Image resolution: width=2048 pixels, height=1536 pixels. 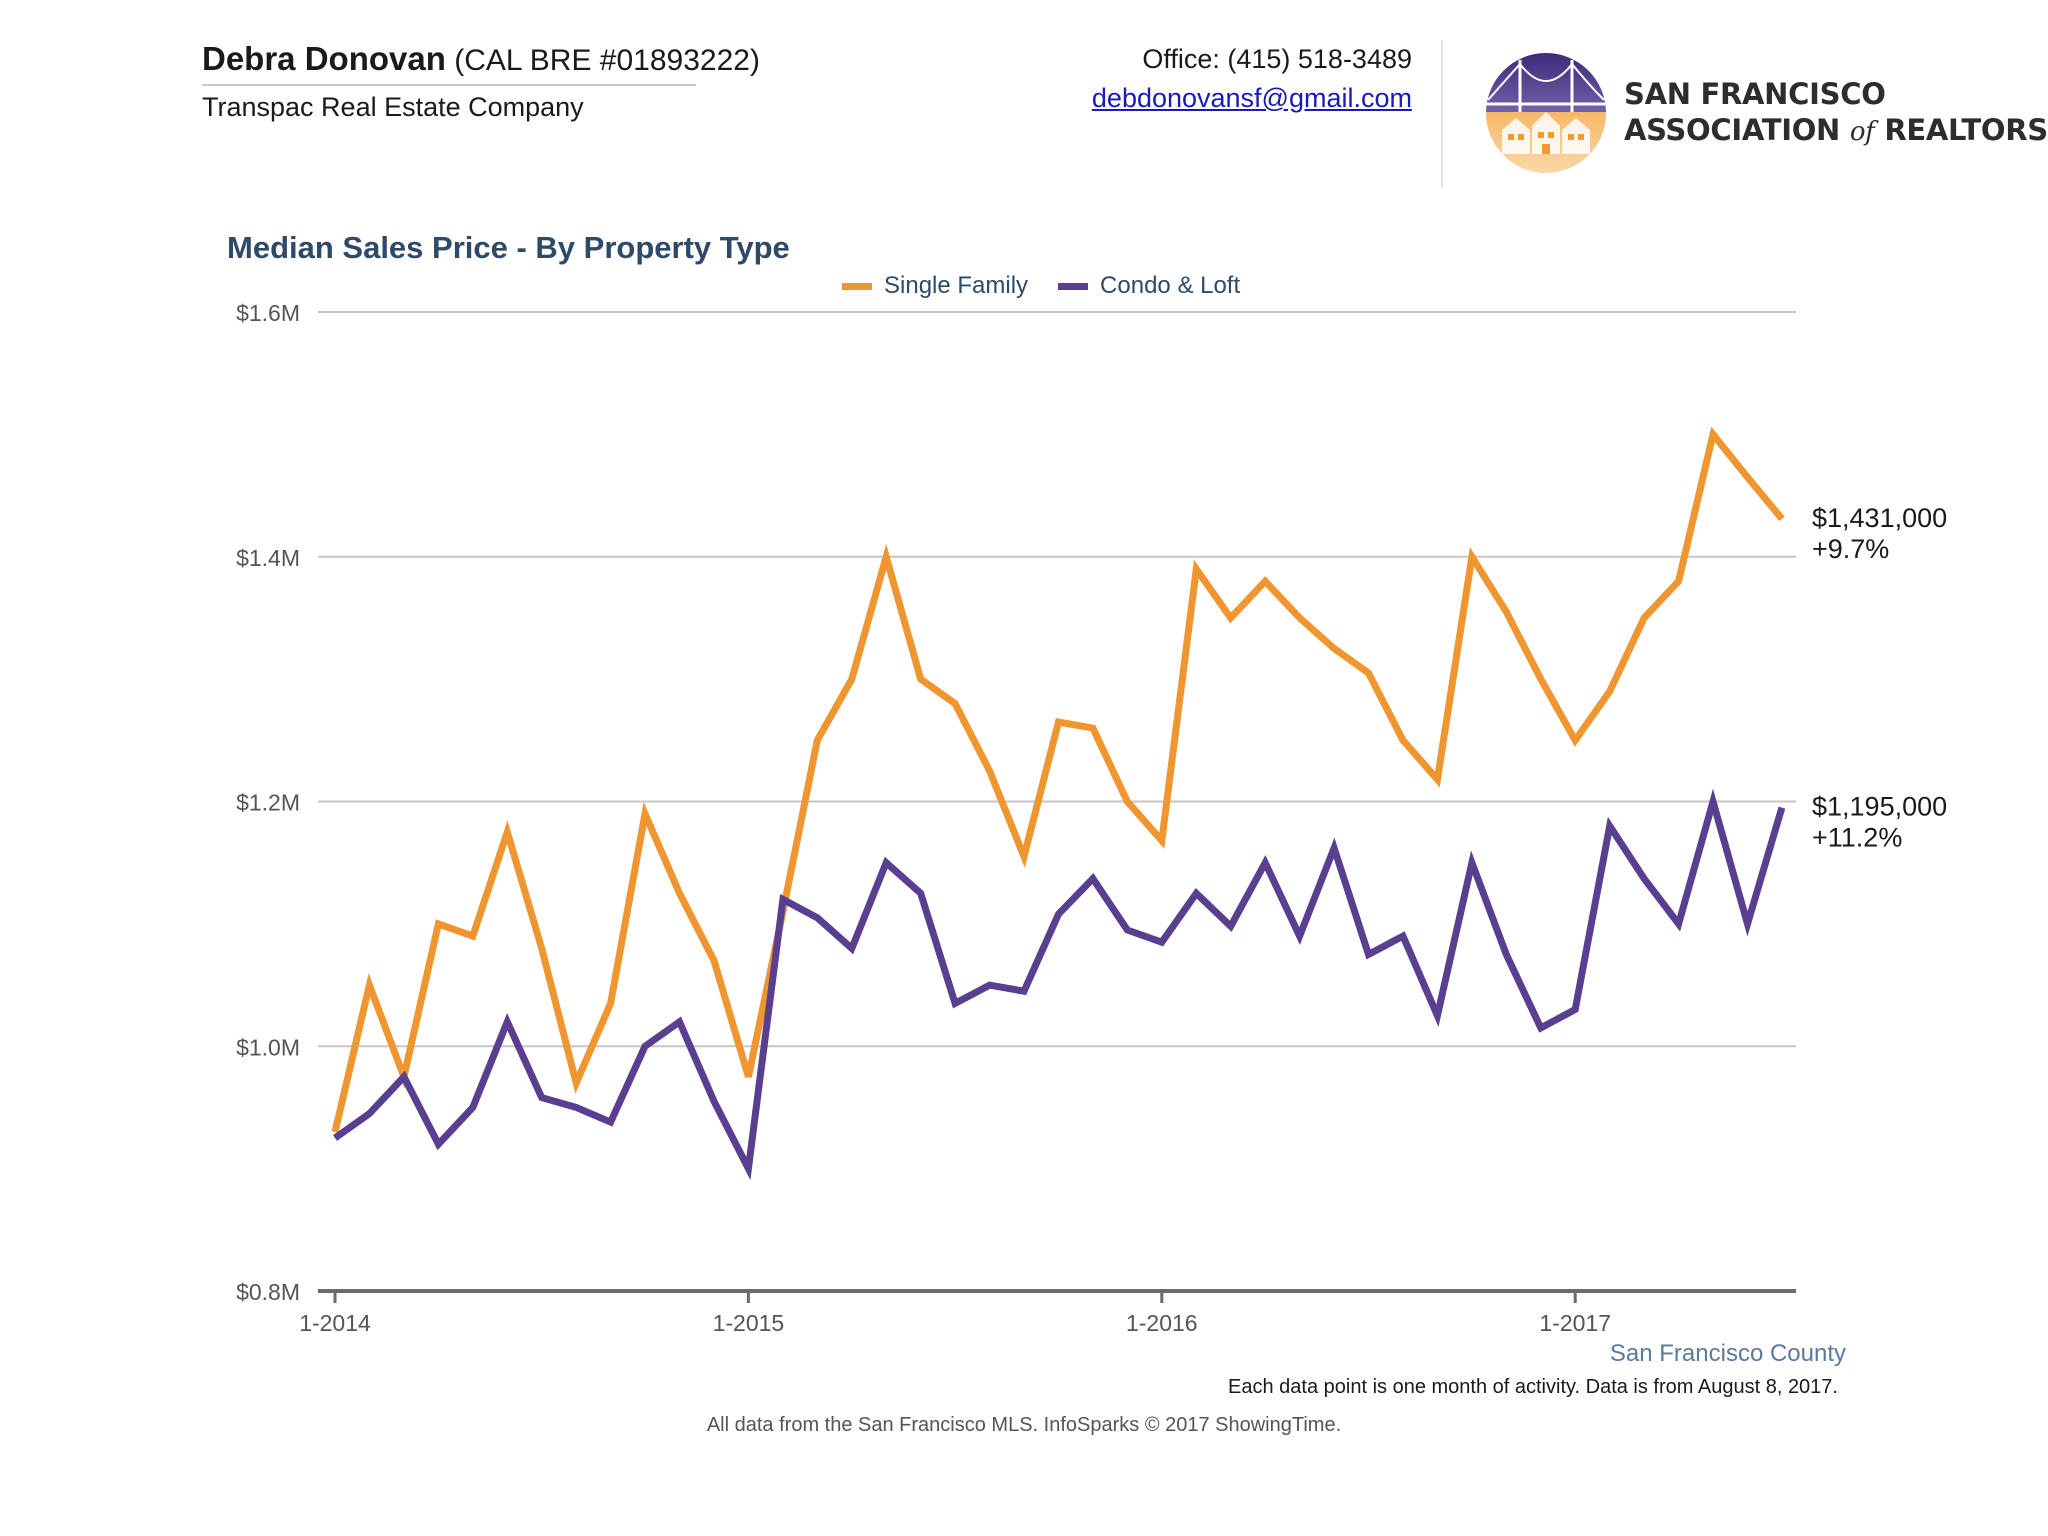 I want to click on legend-swatch-single-family, so click(x=857, y=286).